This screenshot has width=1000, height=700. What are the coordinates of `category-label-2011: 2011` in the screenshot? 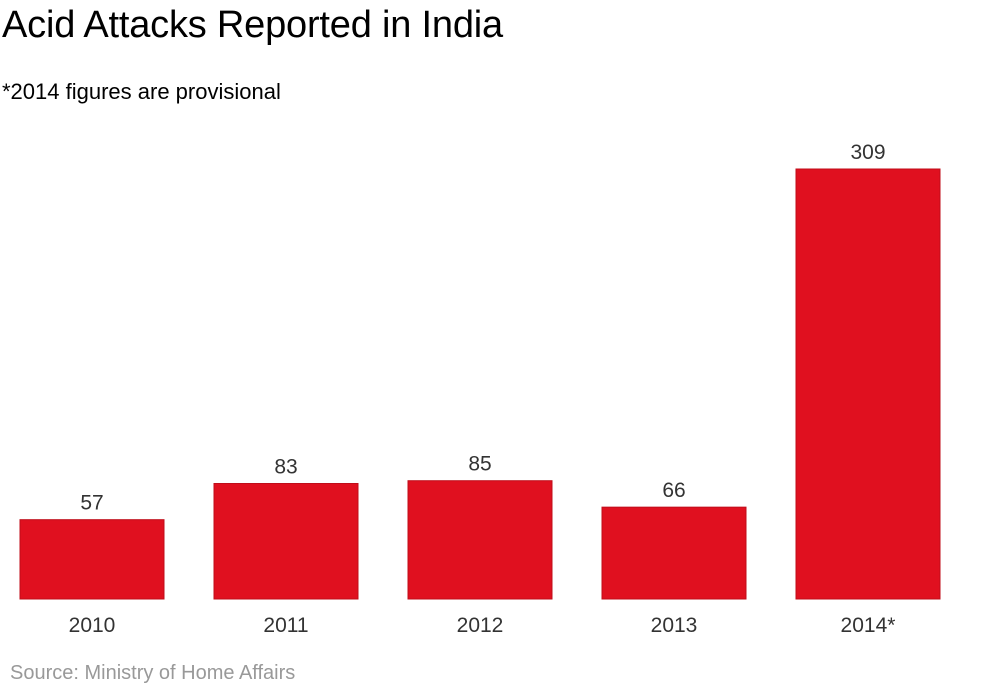 It's located at (285, 625).